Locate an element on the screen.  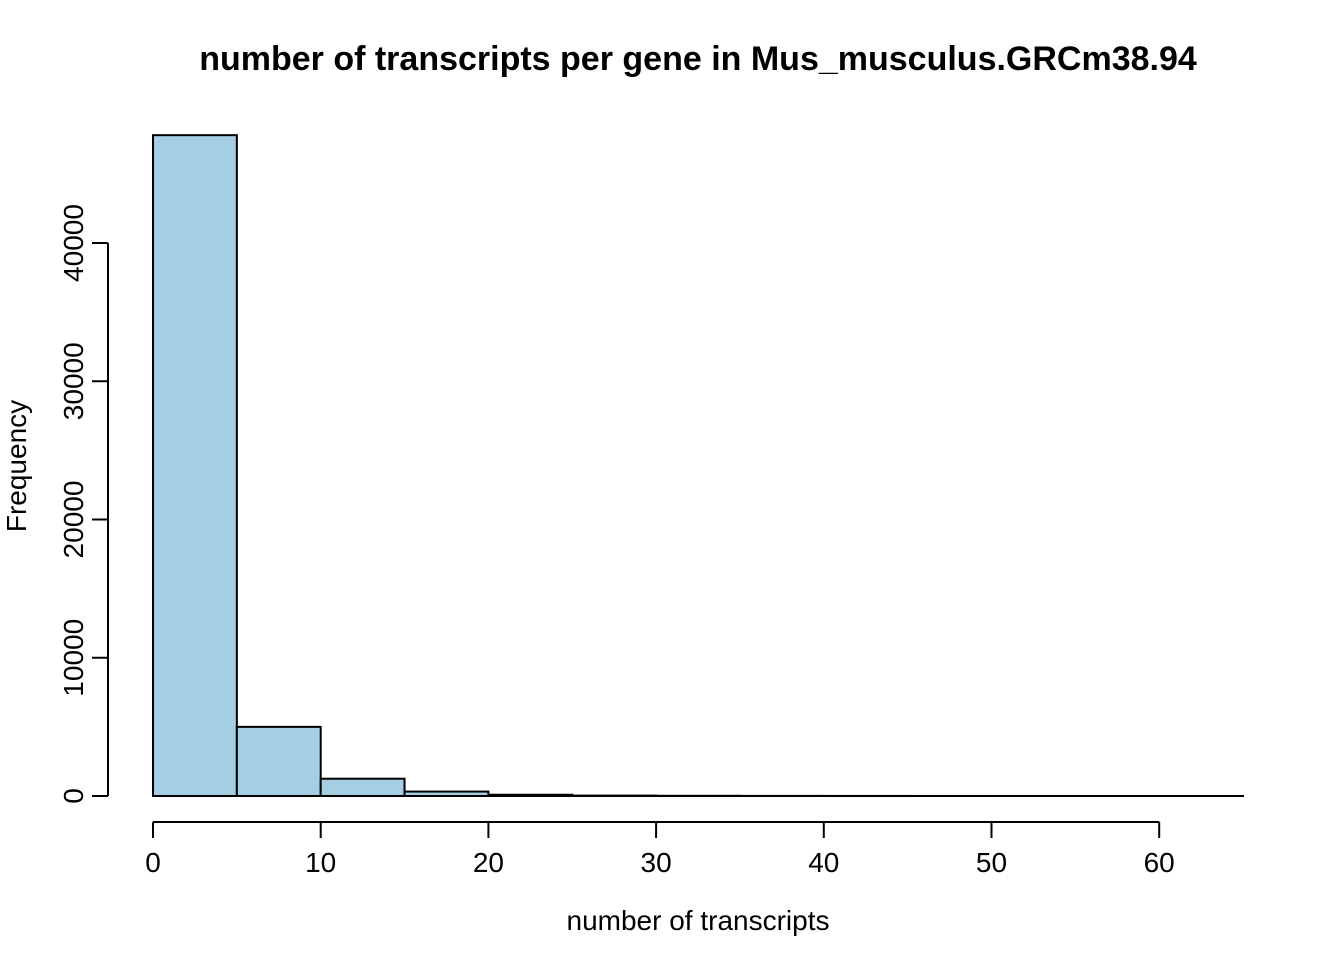
x-tick-label-5: 50 is located at coordinates (991, 862).